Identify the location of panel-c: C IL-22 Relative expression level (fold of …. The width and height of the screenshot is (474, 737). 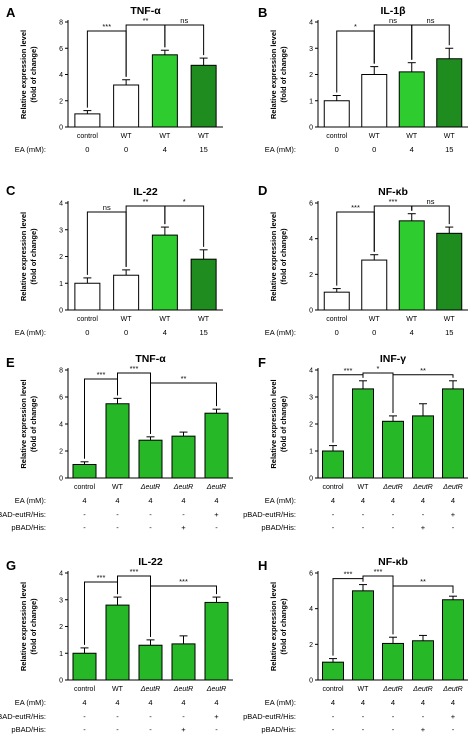
(114, 260).